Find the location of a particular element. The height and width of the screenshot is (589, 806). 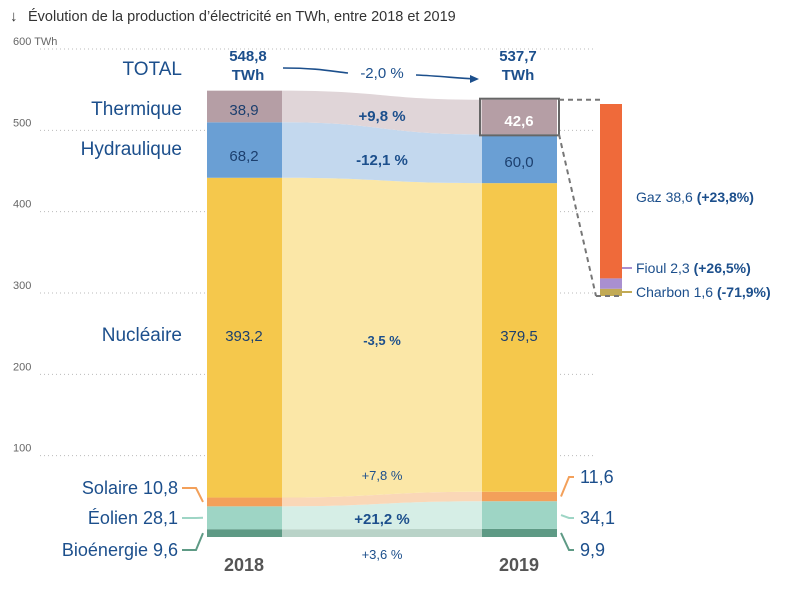

breakdown-bar-gaz is located at coordinates (611, 191).